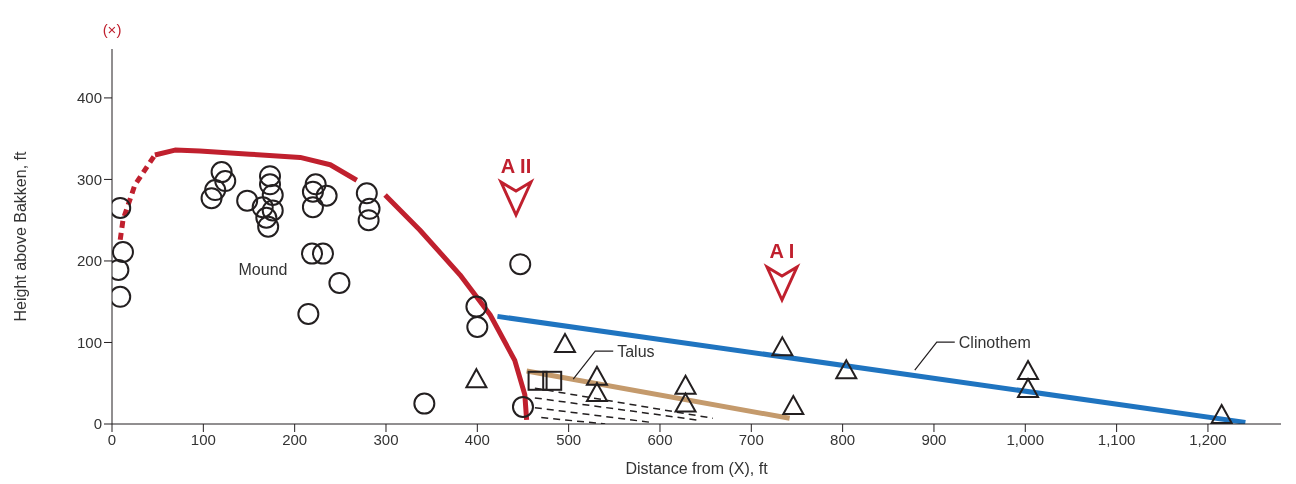 The width and height of the screenshot is (1296, 484). What do you see at coordinates (751, 439) in the screenshot?
I see `x-tick-label: 700` at bounding box center [751, 439].